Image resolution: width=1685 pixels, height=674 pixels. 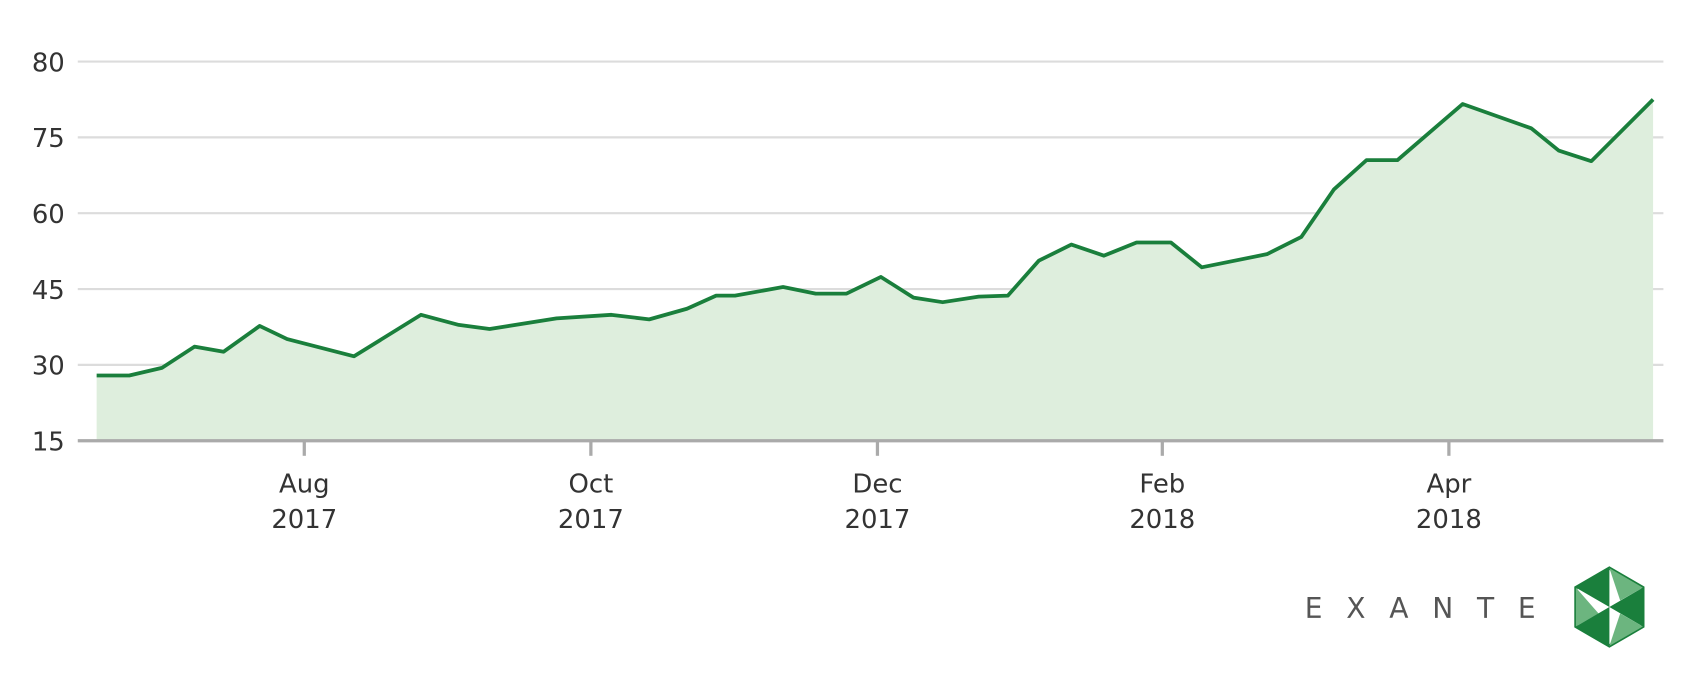 I want to click on x-tick-label: Apr 2018, so click(x=1449, y=503).